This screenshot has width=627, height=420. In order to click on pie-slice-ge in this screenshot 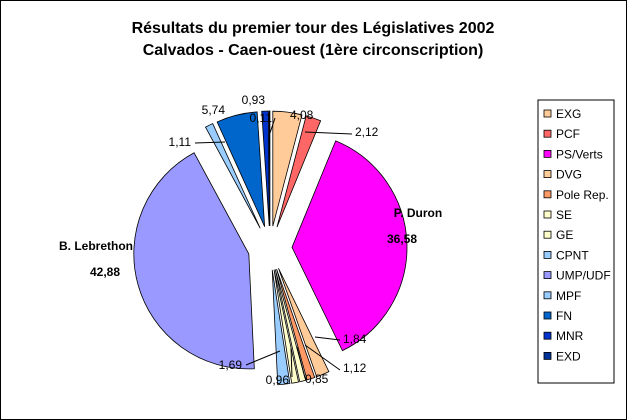, I will do `click(286, 326)`.